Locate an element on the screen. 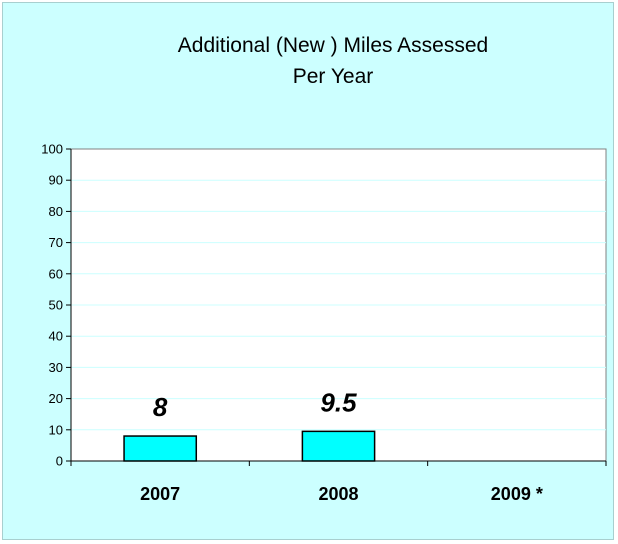 The image size is (618, 544). y-tick-label: 50 is located at coordinates (56, 305).